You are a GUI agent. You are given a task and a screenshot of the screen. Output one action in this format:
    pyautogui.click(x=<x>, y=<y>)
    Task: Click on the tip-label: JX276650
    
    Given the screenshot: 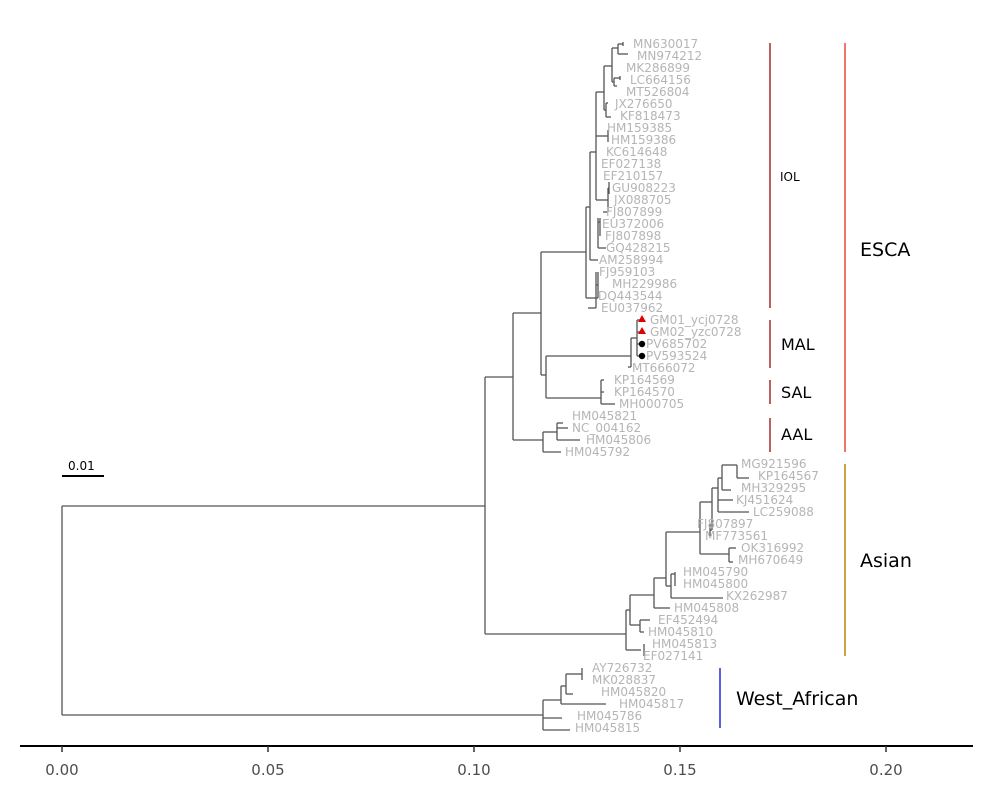 What is the action you would take?
    pyautogui.click(x=643, y=104)
    